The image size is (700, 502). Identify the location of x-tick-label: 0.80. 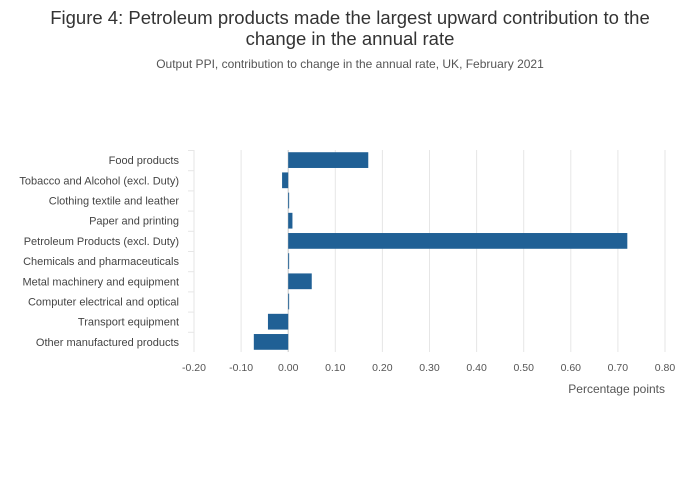
(665, 368).